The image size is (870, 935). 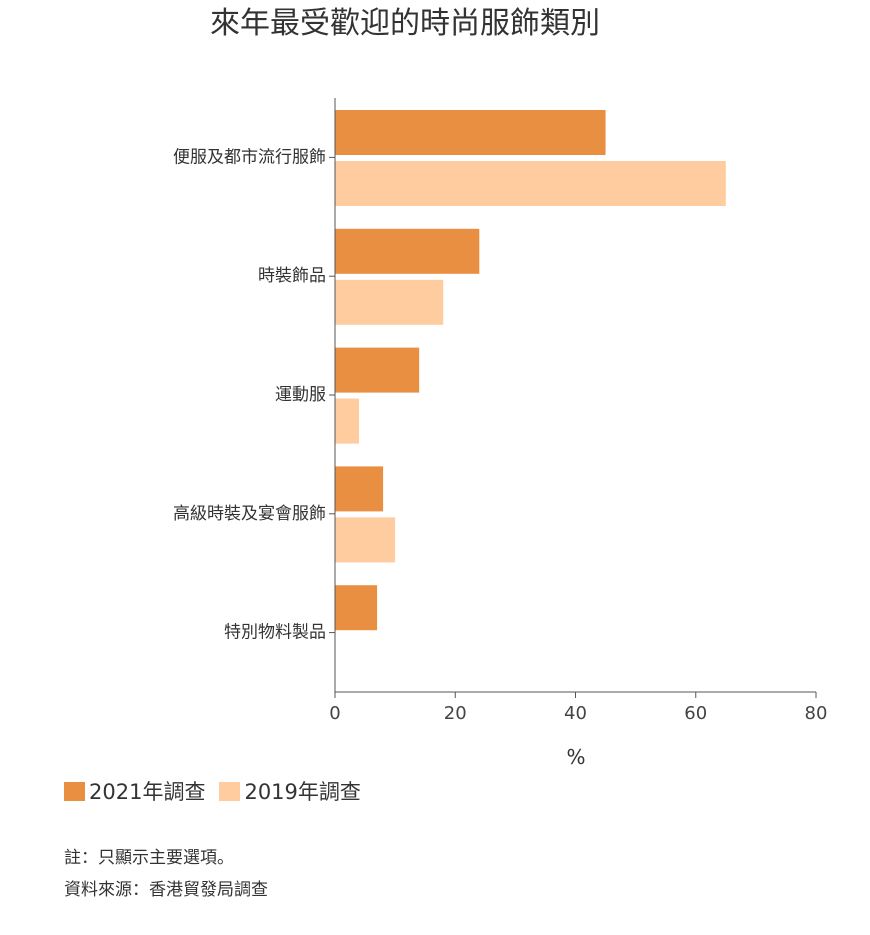 What do you see at coordinates (302, 792) in the screenshot?
I see `legend-label-2019: 2019年調查` at bounding box center [302, 792].